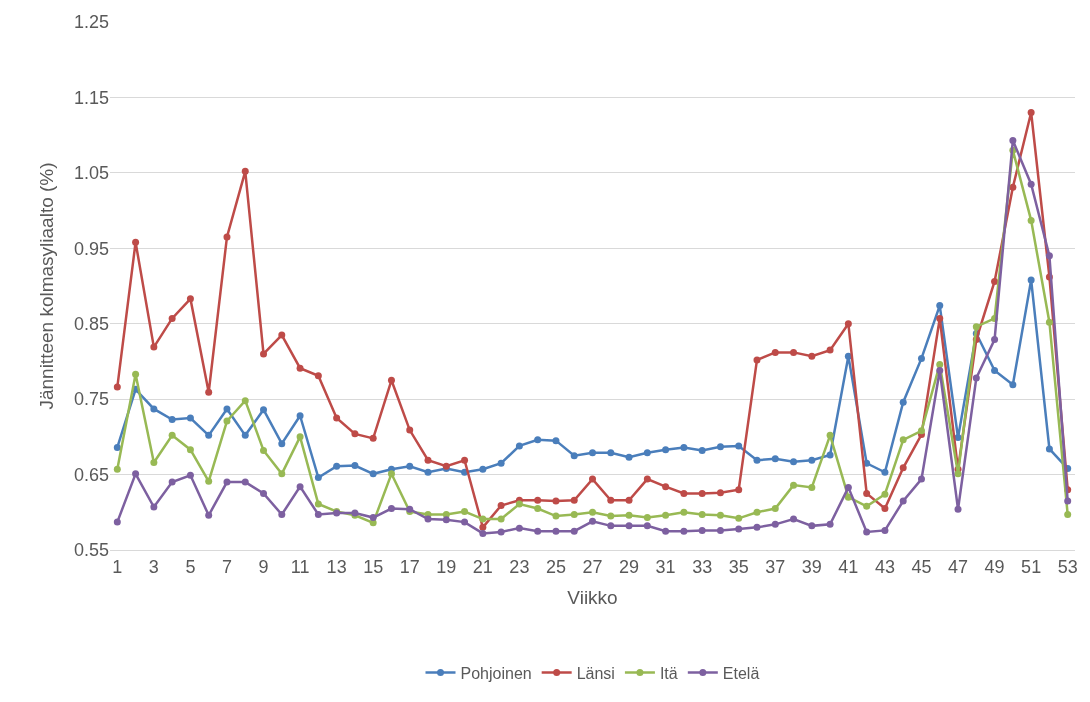 Image resolution: width=1090 pixels, height=702 pixels. What do you see at coordinates (91, 399) in the screenshot?
I see `y-tick-label: 0.75` at bounding box center [91, 399].